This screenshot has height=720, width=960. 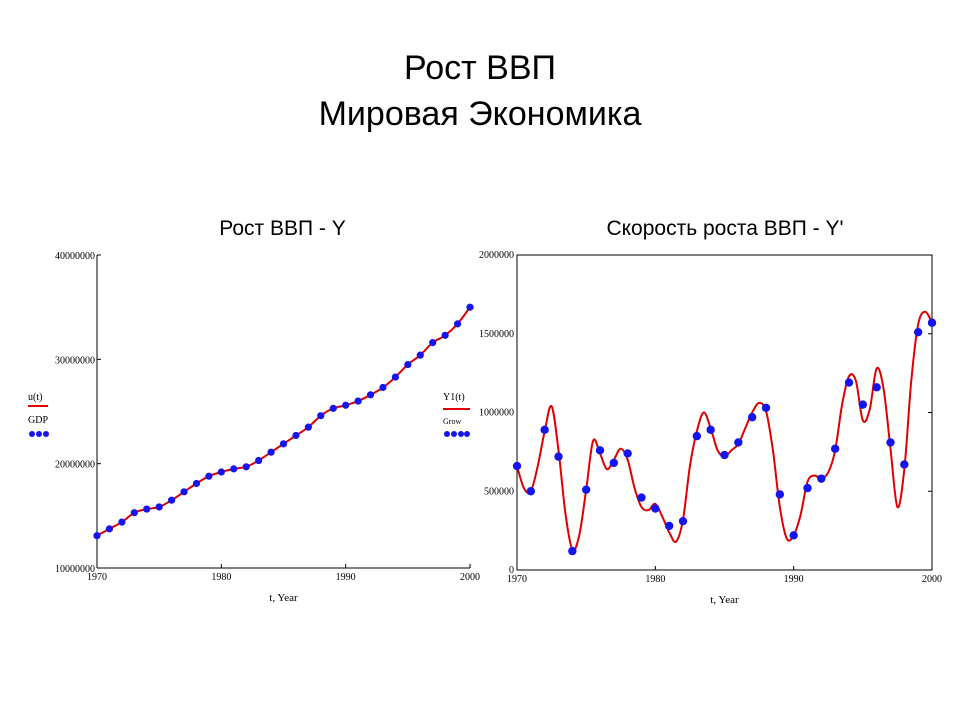 I want to click on chart2-x-tick-label: 2000, so click(x=932, y=579).